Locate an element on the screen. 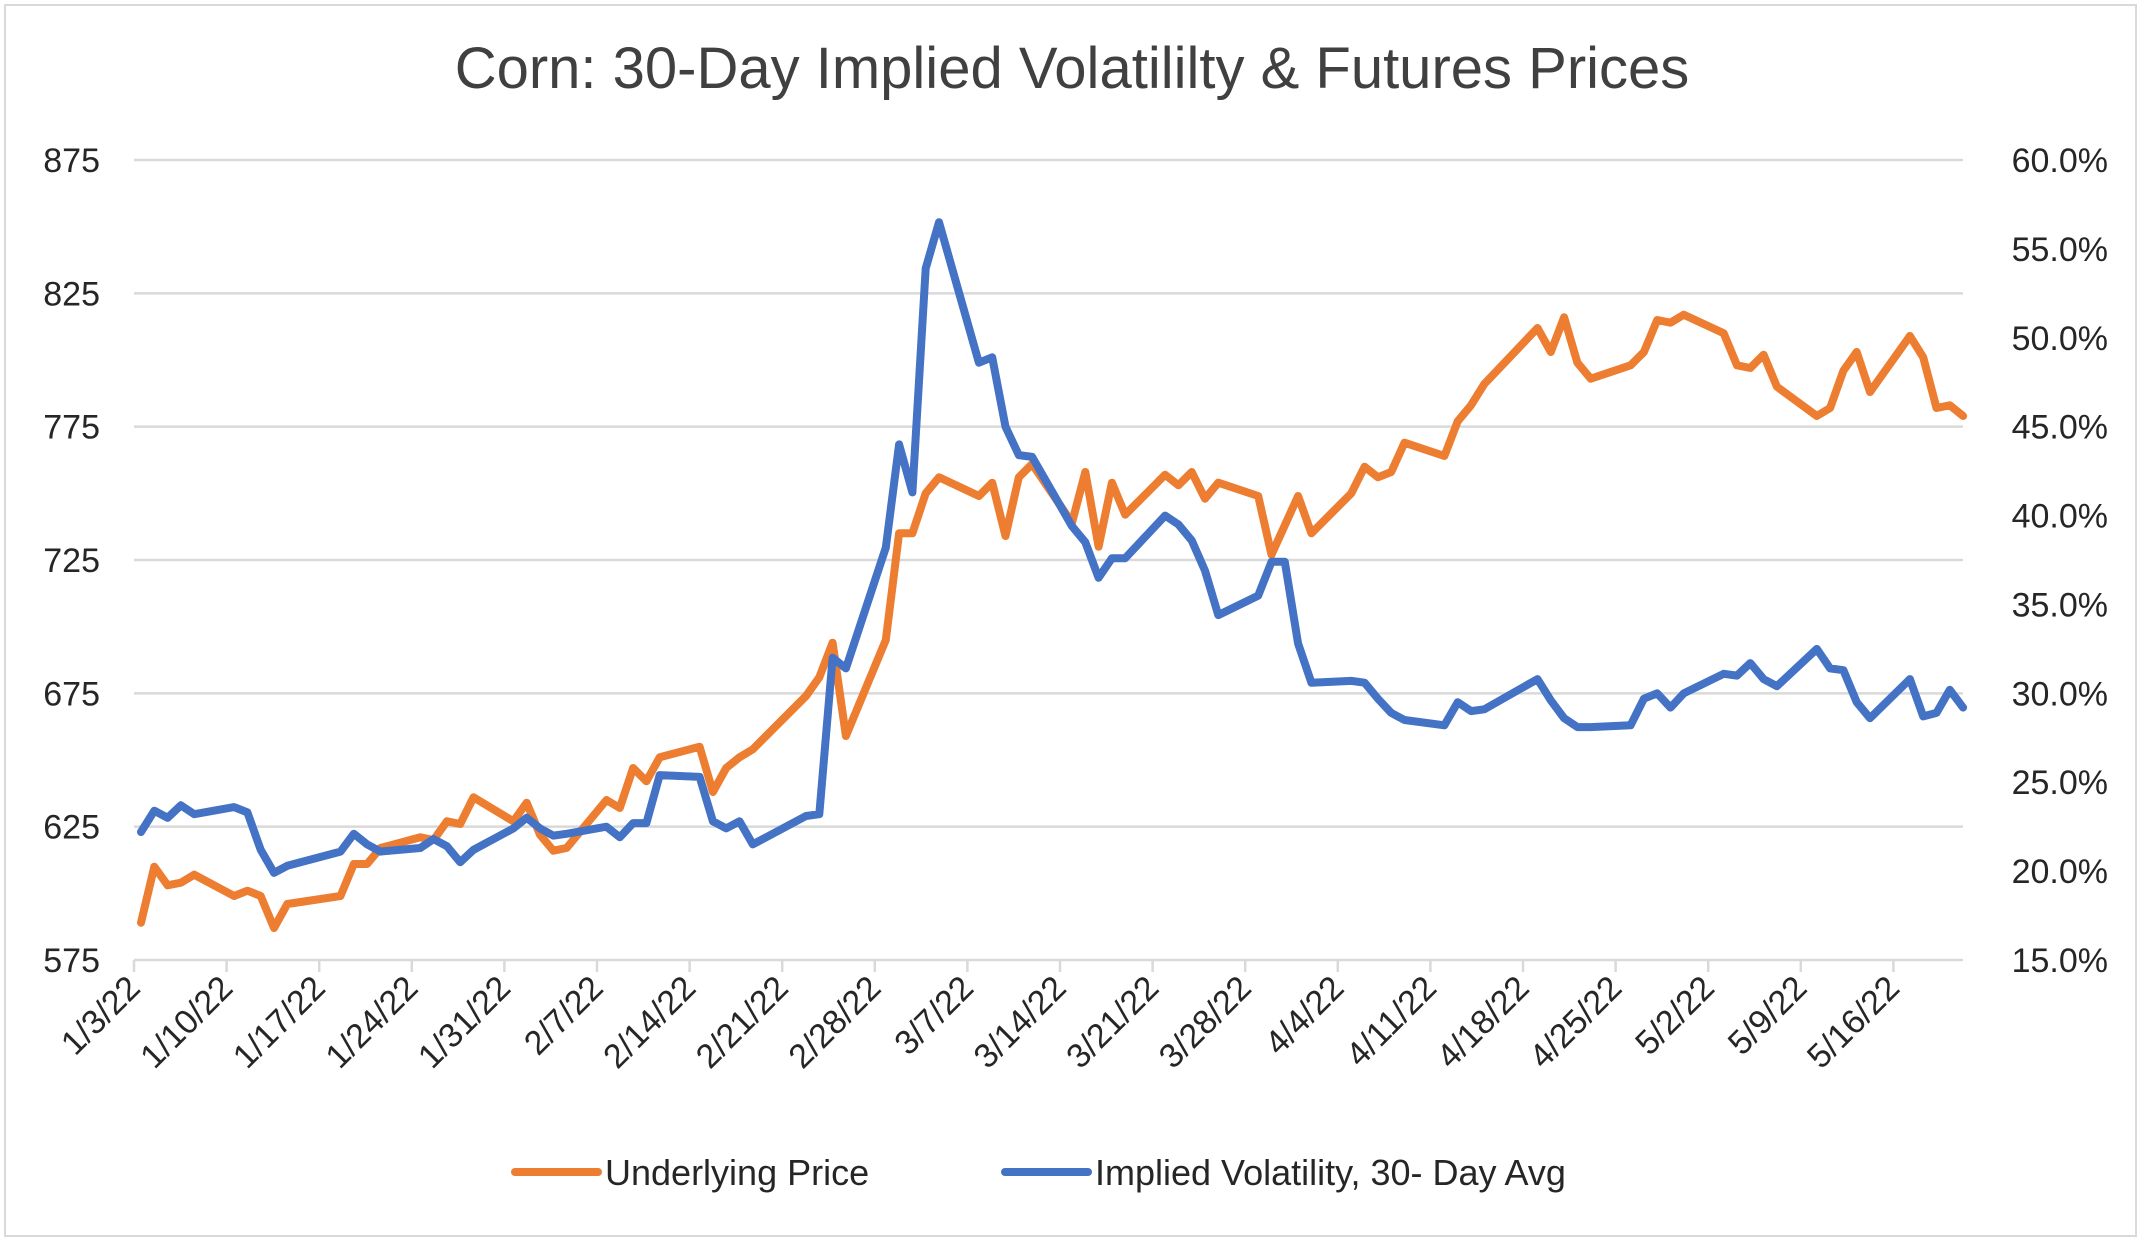 This screenshot has height=1243, width=2145. y-right-tick-label: 50.0% is located at coordinates (2060, 339).